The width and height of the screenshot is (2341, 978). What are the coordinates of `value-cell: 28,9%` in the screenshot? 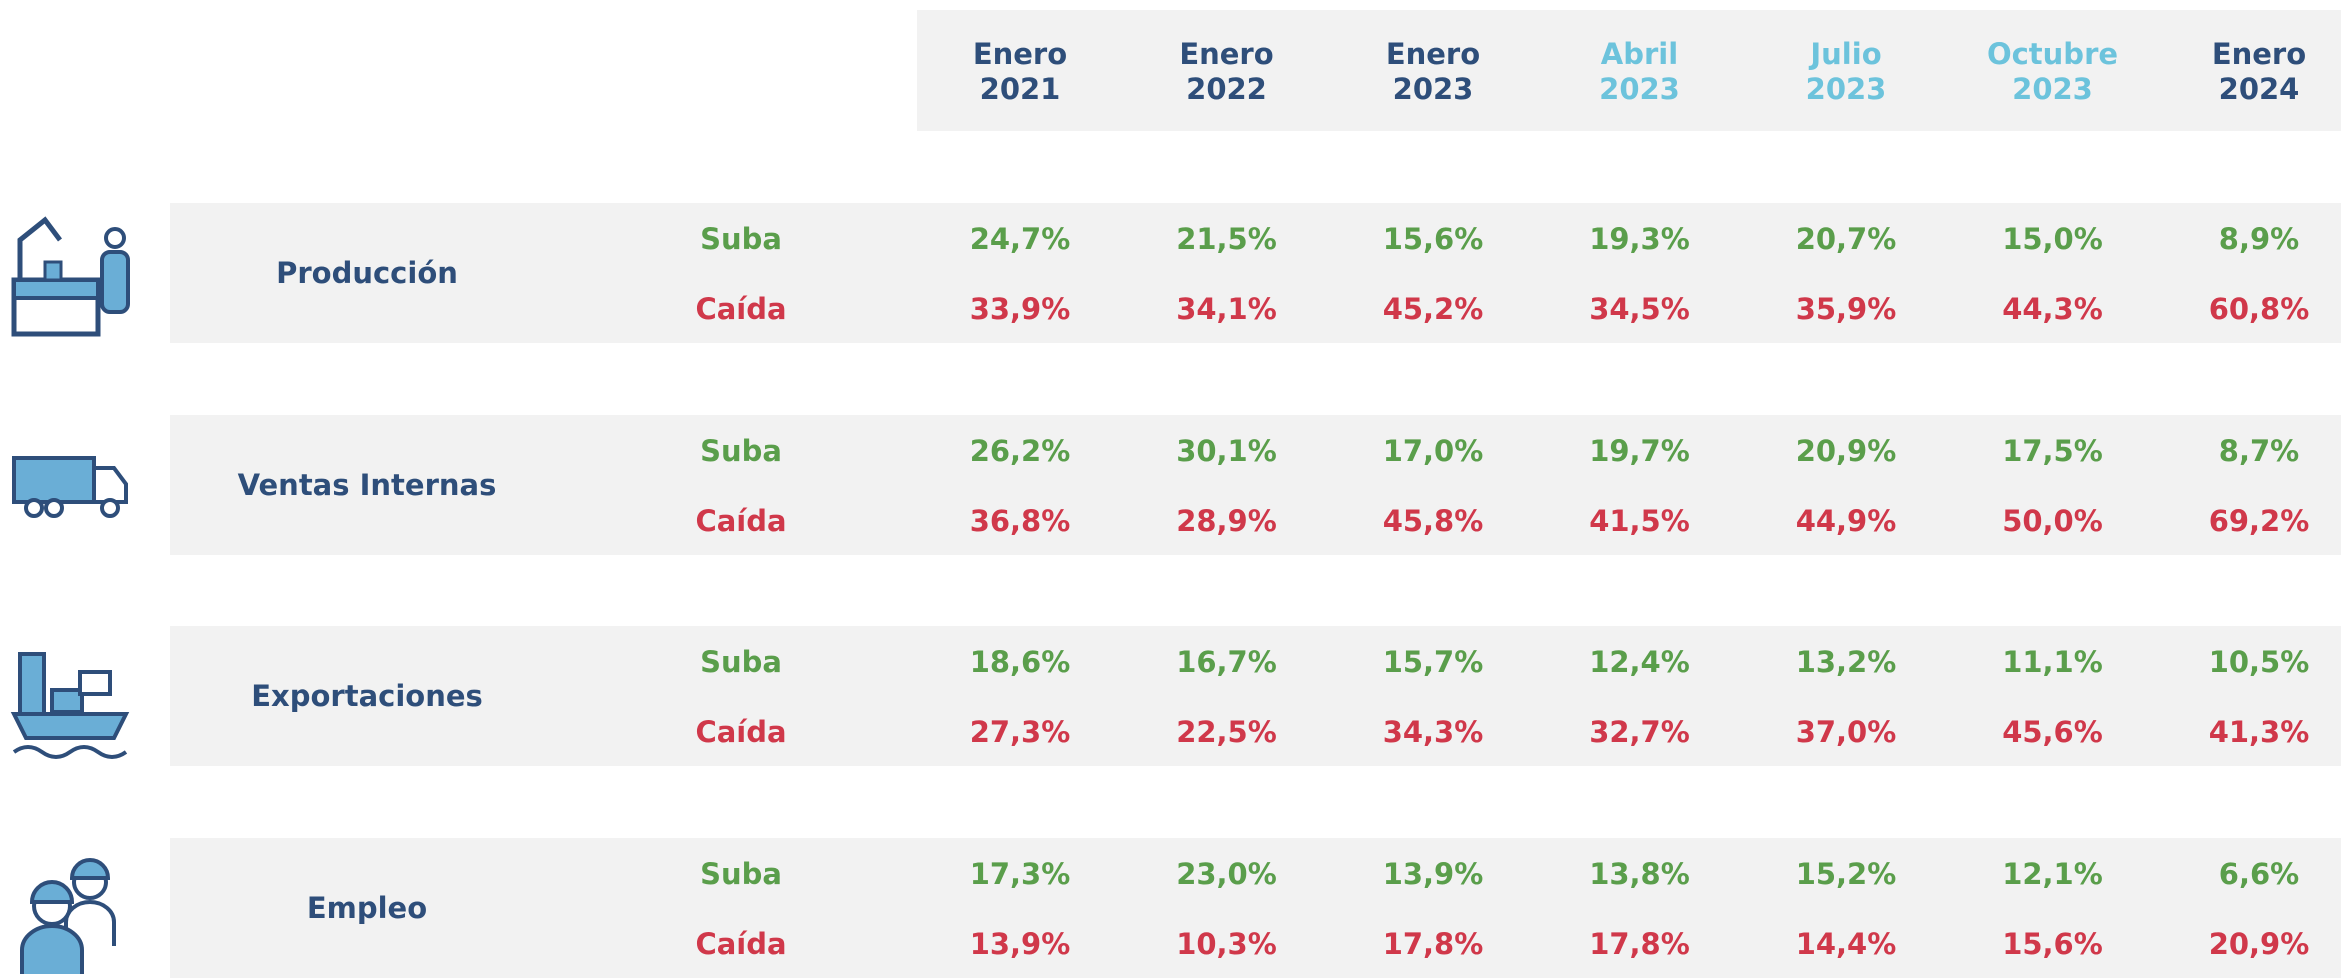 It's located at (1226, 520).